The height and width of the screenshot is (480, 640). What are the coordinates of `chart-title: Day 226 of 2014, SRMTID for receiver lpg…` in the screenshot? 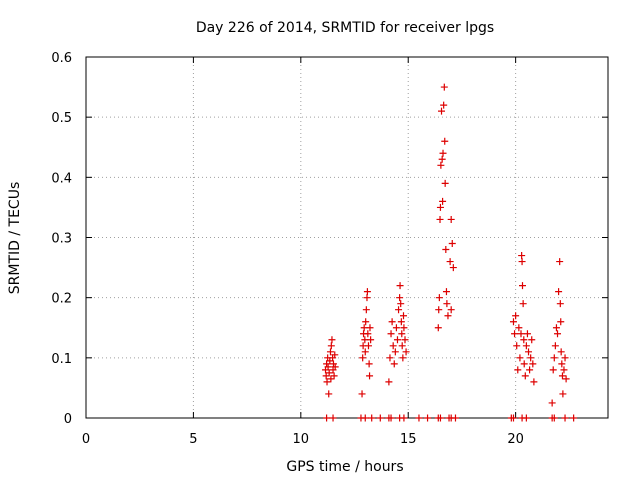 It's located at (345, 28).